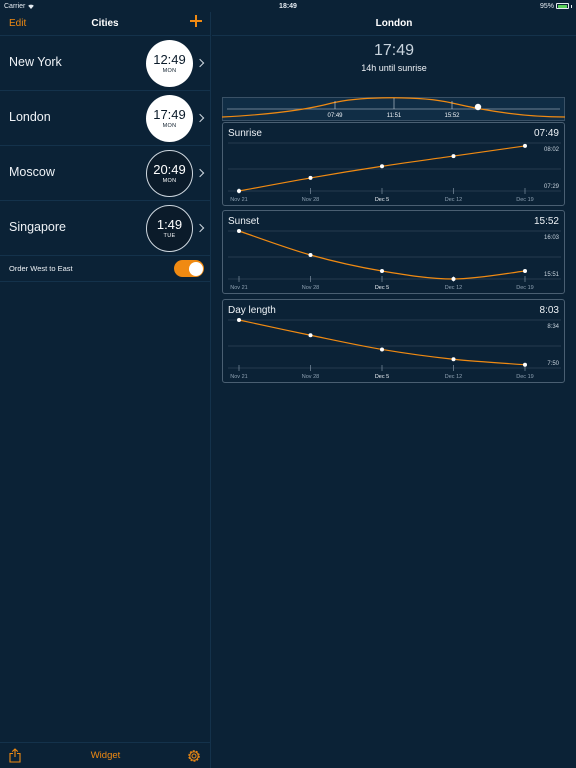 This screenshot has width=576, height=768. What do you see at coordinates (105, 228) in the screenshot?
I see `city-row: Singapore 1:49 TUE` at bounding box center [105, 228].